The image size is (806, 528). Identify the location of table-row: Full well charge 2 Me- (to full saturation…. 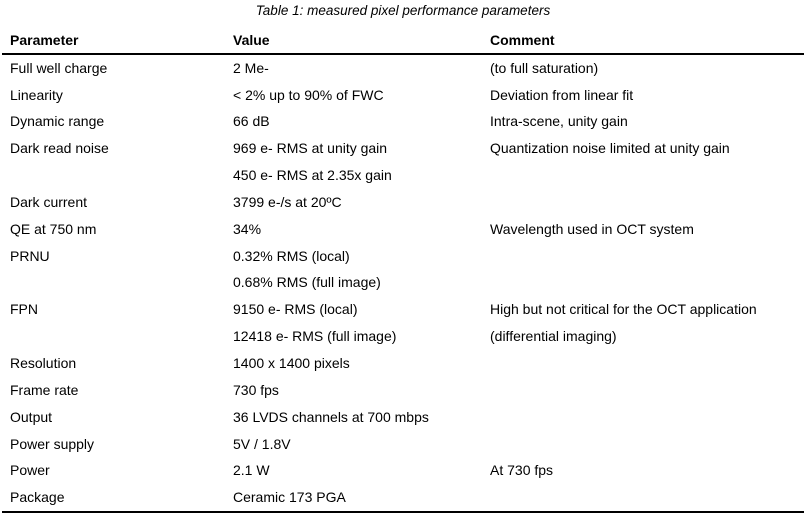
(403, 68).